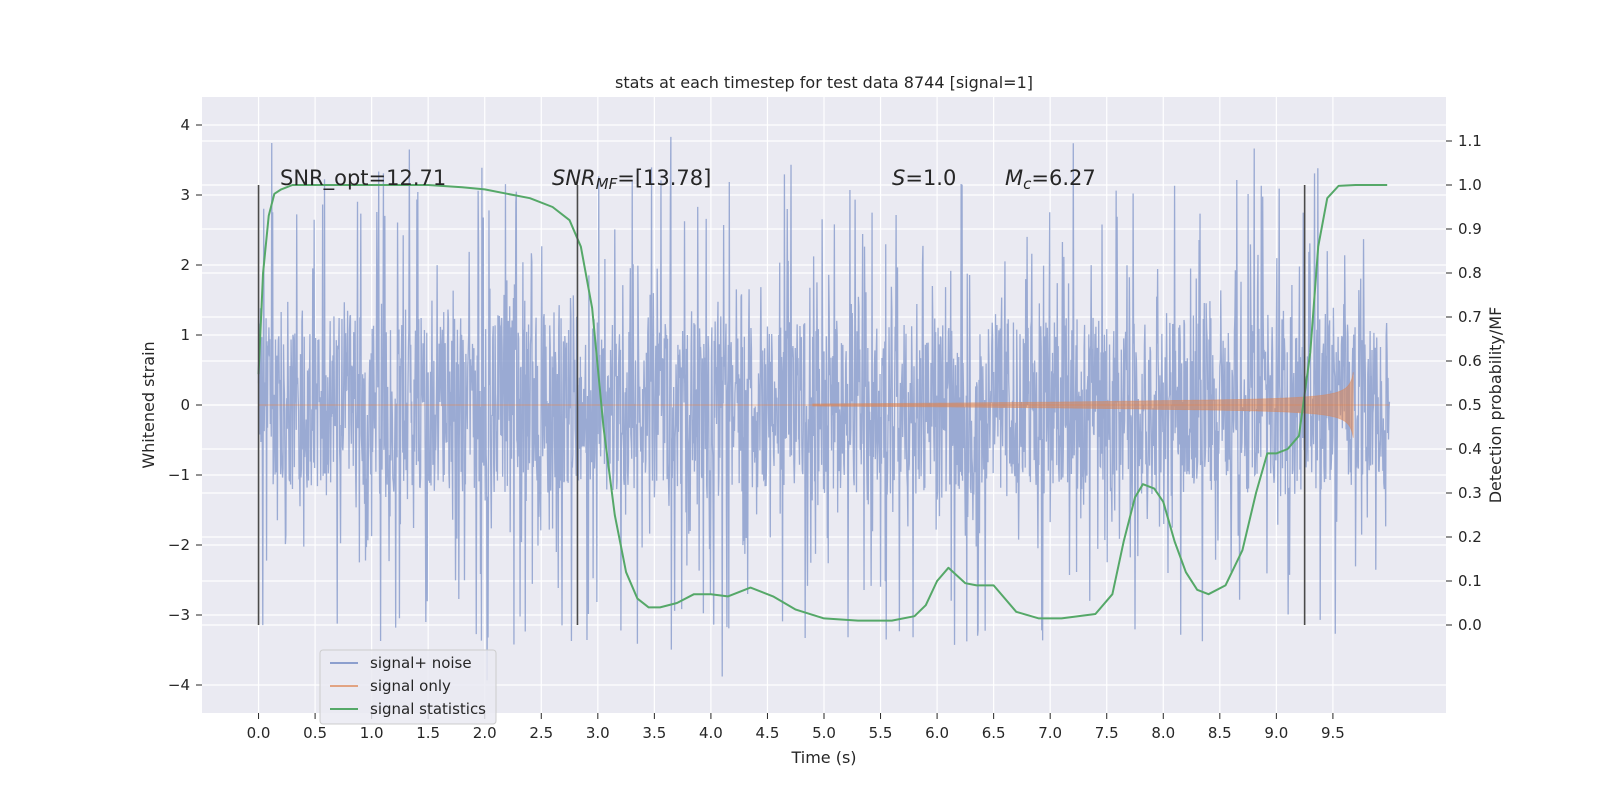 This screenshot has height=800, width=1600. What do you see at coordinates (315, 733) in the screenshot?
I see `x-tick-label: 0.5` at bounding box center [315, 733].